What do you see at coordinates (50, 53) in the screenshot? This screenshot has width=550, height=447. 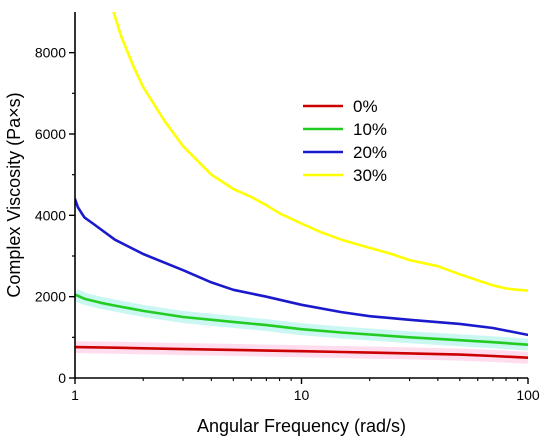 I see `y-tick-label: 8000` at bounding box center [50, 53].